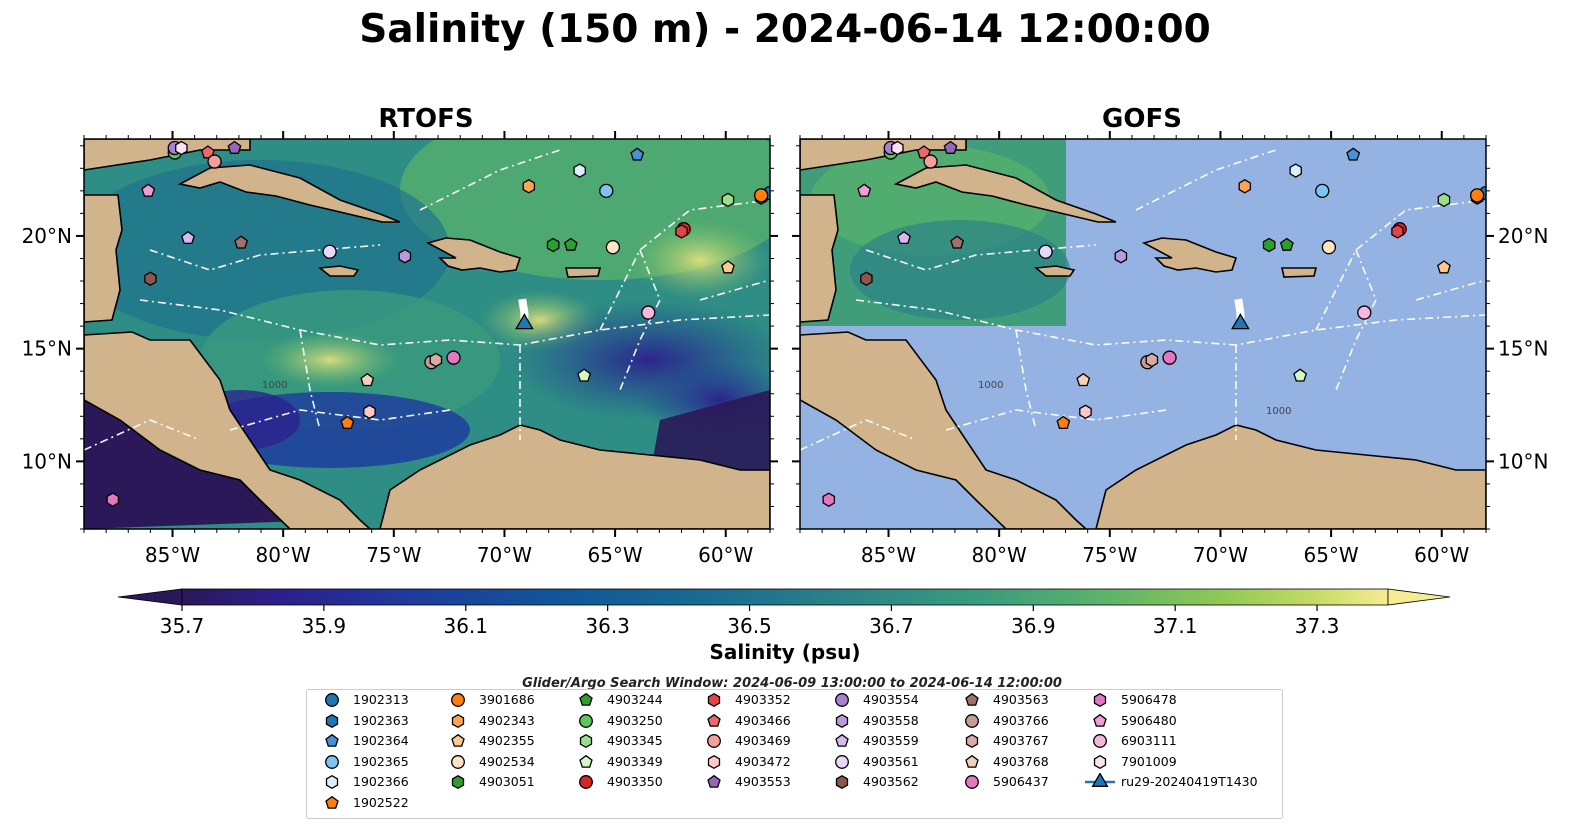 The width and height of the screenshot is (1584, 829). Describe the element at coordinates (150, 597) in the screenshot. I see `colorbar-extend-low` at that location.